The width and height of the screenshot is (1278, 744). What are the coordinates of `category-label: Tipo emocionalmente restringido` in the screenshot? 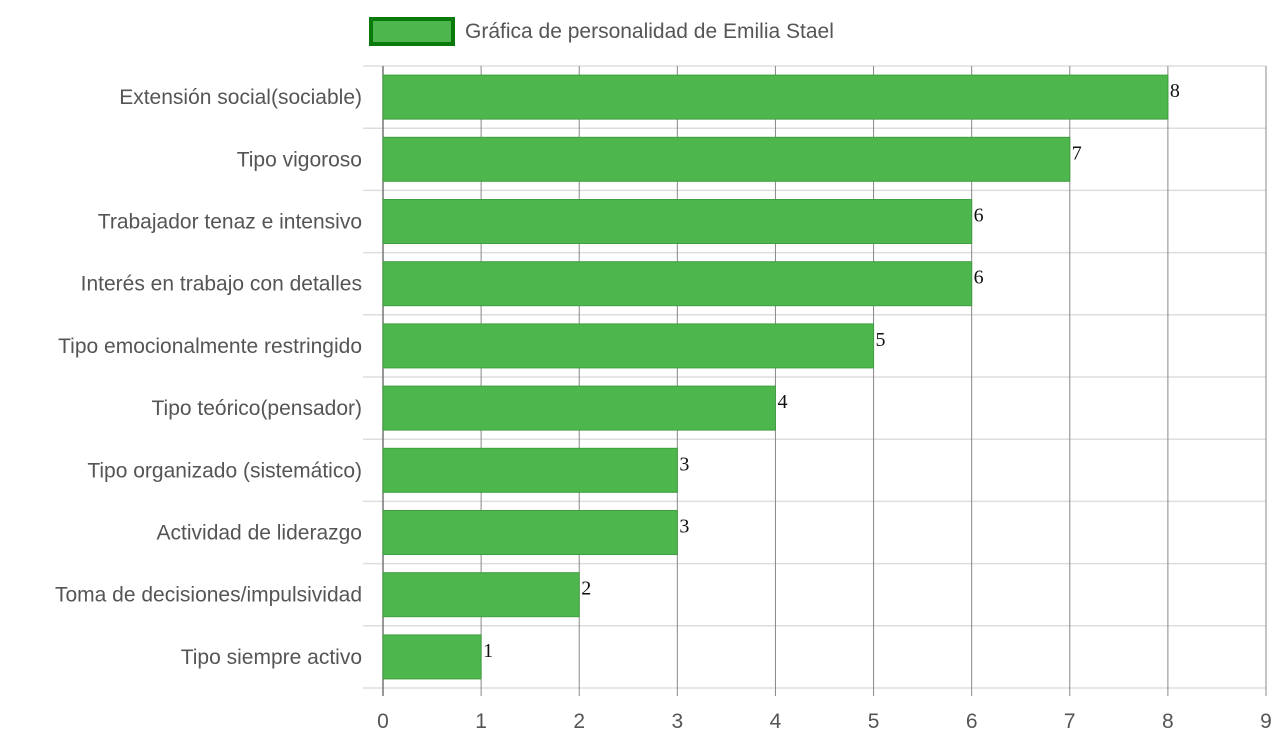 It's located at (210, 346).